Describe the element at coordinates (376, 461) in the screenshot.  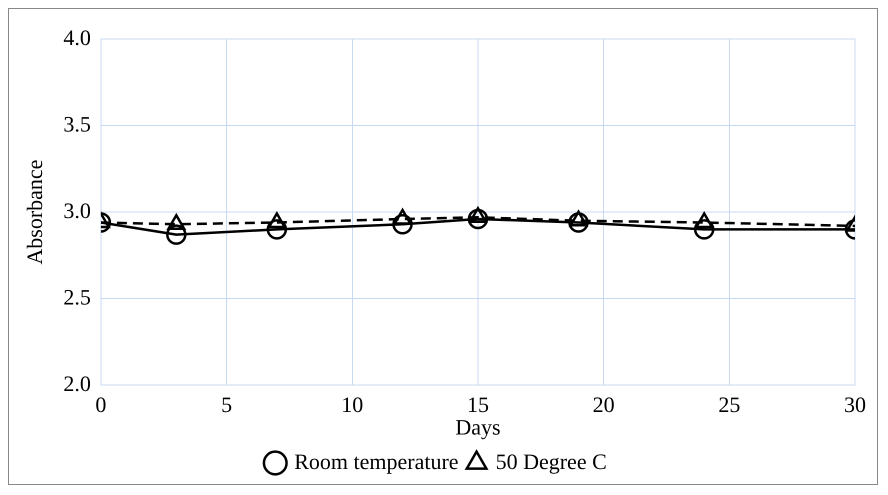
I see `legend-label: Room temperature` at that location.